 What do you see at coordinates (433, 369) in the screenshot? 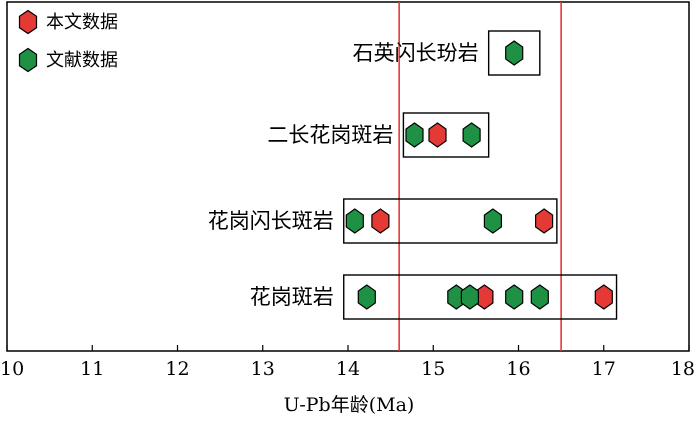
I see `x-tick-label: 15` at bounding box center [433, 369].